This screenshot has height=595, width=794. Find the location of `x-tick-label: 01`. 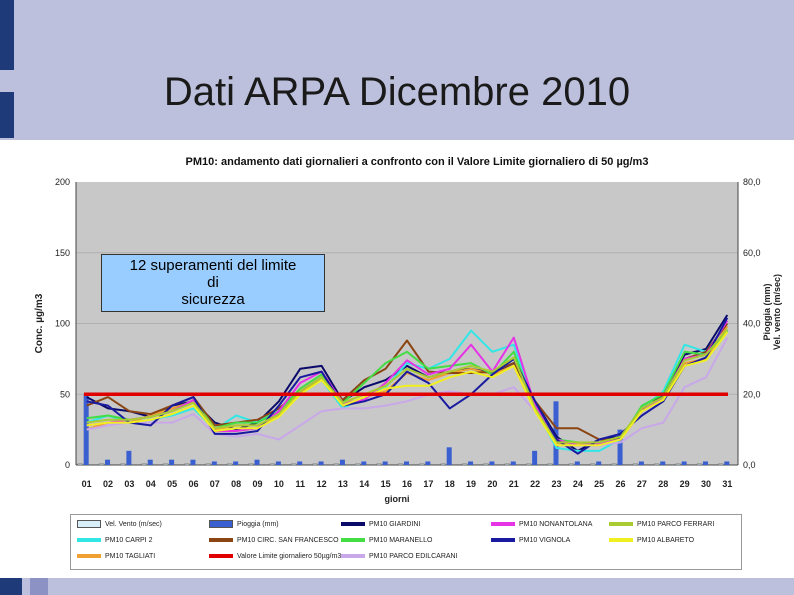

x-tick-label: 01 is located at coordinates (87, 484).